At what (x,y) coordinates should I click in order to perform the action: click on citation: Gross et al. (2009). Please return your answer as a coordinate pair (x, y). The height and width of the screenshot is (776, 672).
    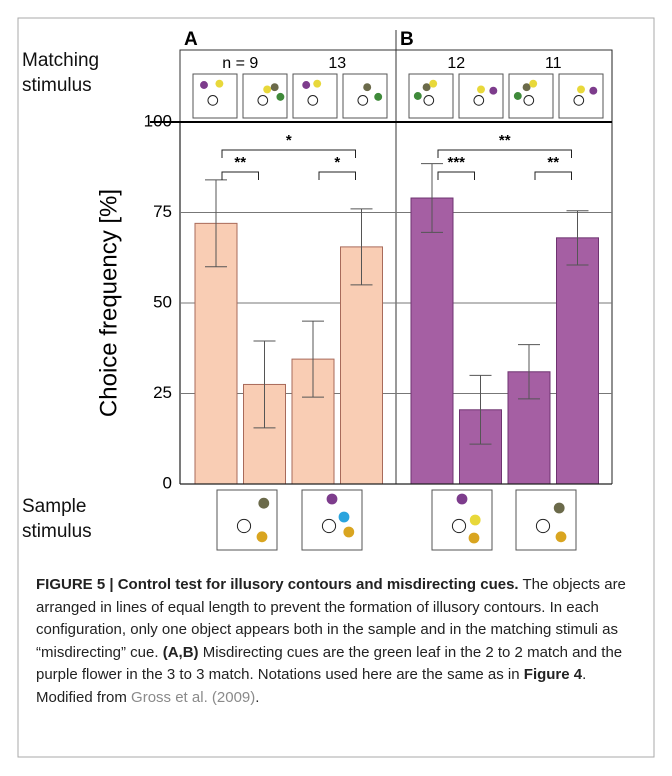
    Looking at the image, I should click on (193, 697).